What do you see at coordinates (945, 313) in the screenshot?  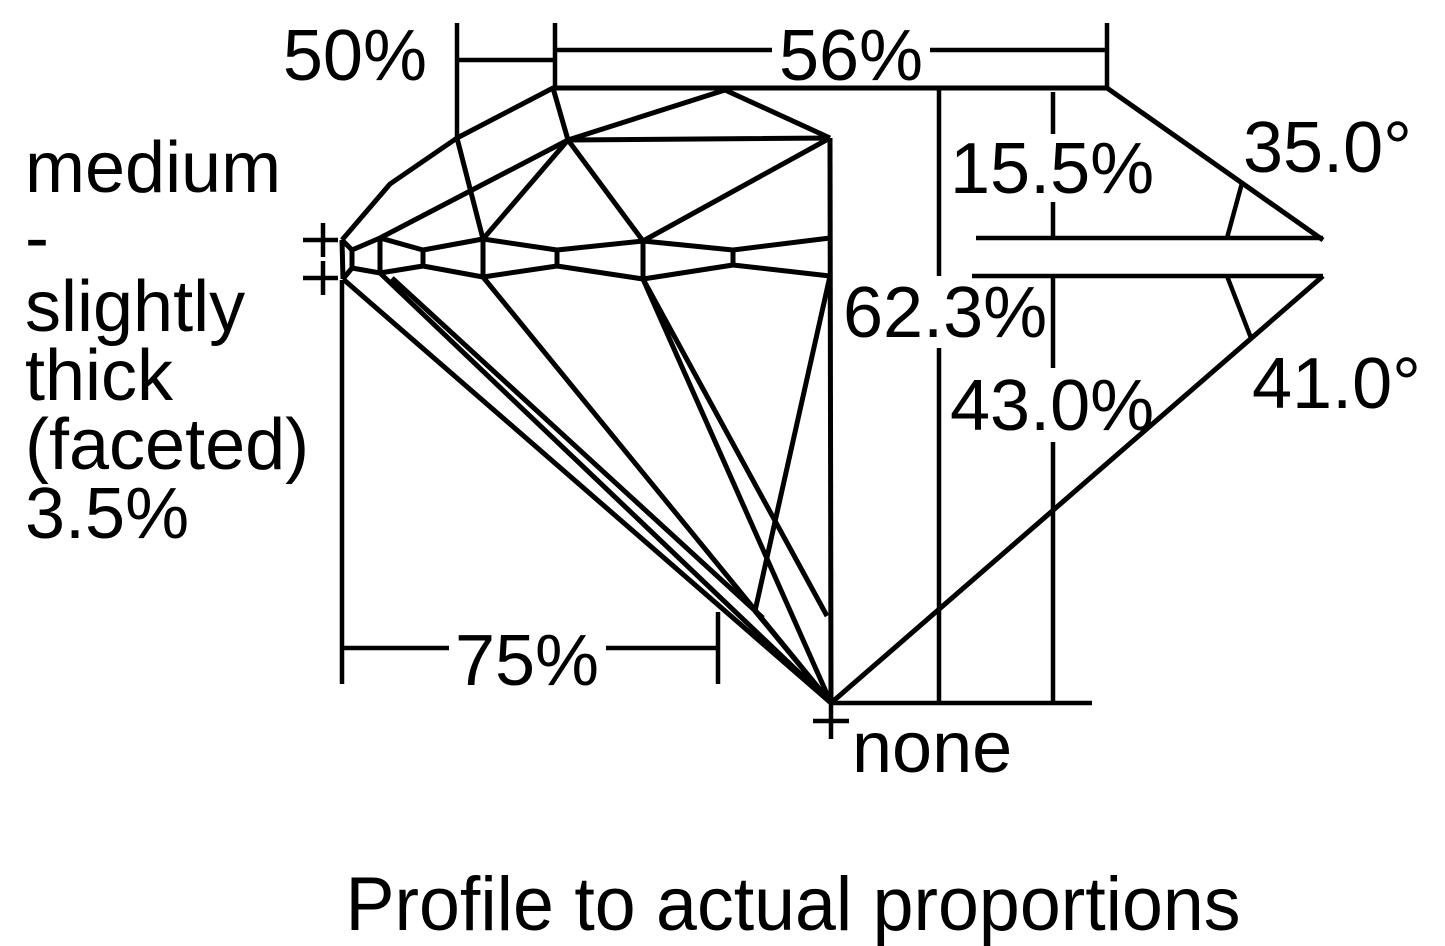 I see `total-depth-label: 62.3%` at bounding box center [945, 313].